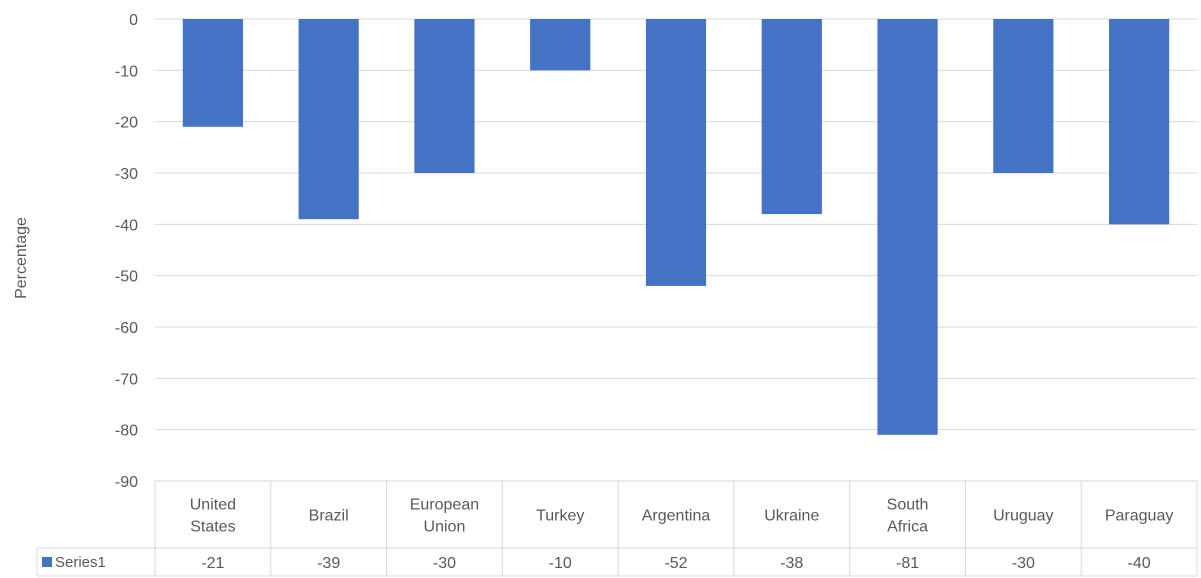 Image resolution: width=1201 pixels, height=578 pixels. I want to click on category-label: Argentina, so click(676, 516).